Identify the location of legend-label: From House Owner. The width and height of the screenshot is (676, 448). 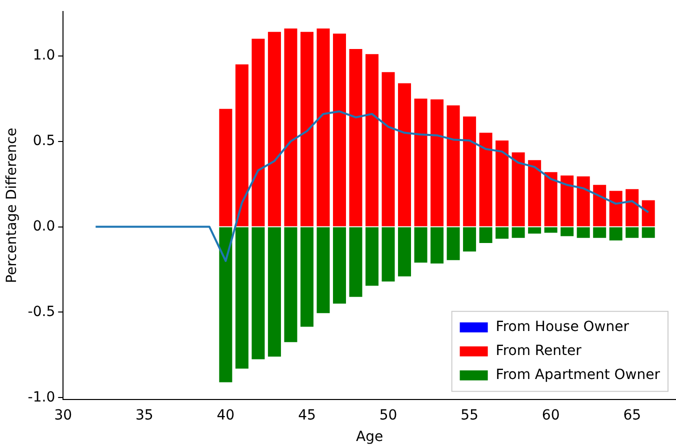
(563, 327).